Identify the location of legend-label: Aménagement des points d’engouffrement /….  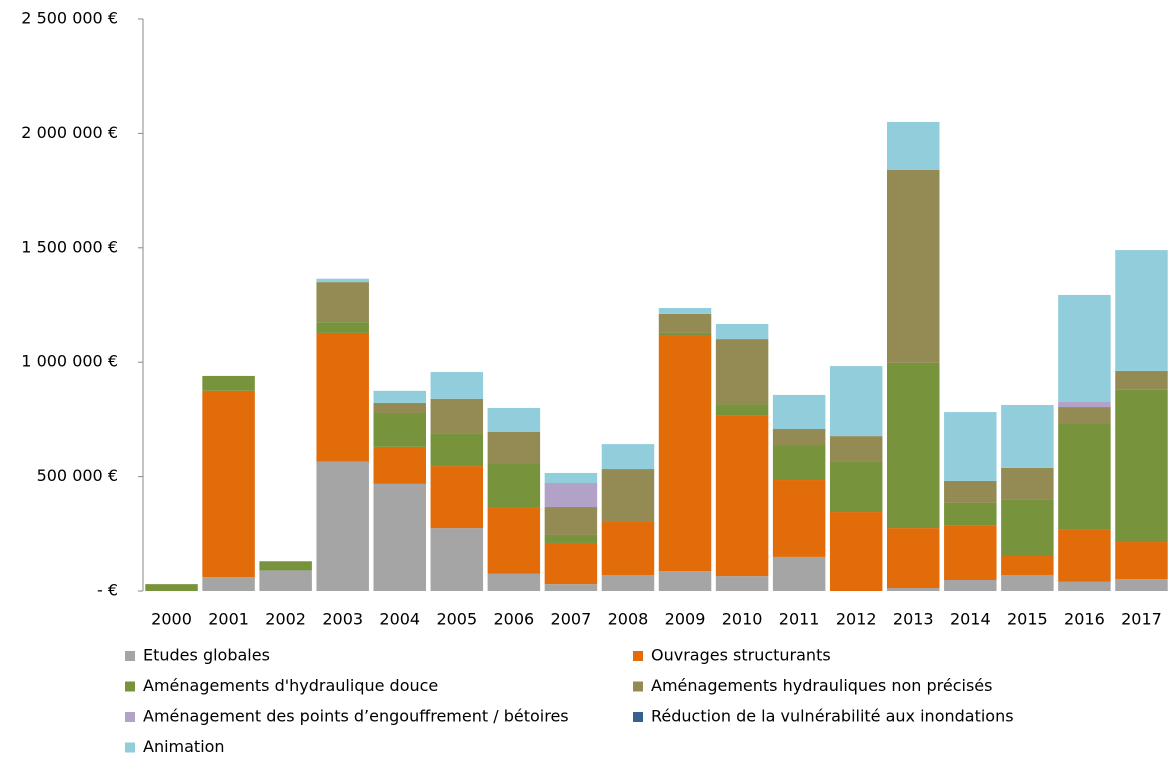
(356, 716).